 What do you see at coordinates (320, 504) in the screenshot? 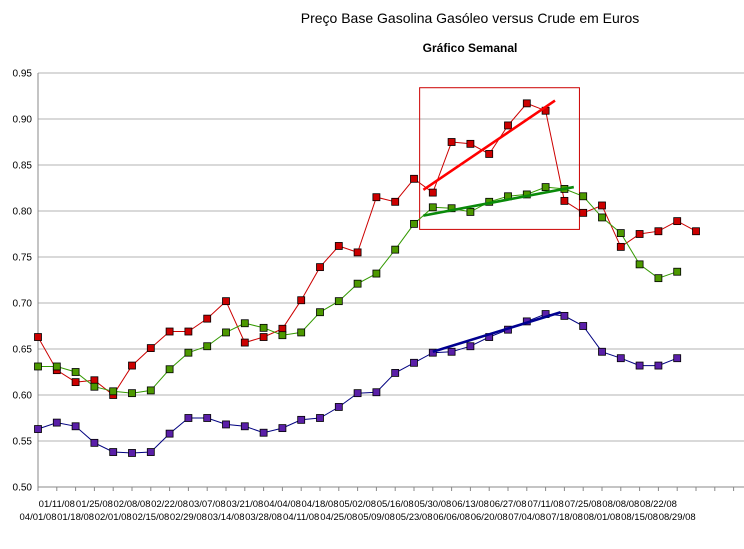
I see `x-tick-label: 04/18/08` at bounding box center [320, 504].